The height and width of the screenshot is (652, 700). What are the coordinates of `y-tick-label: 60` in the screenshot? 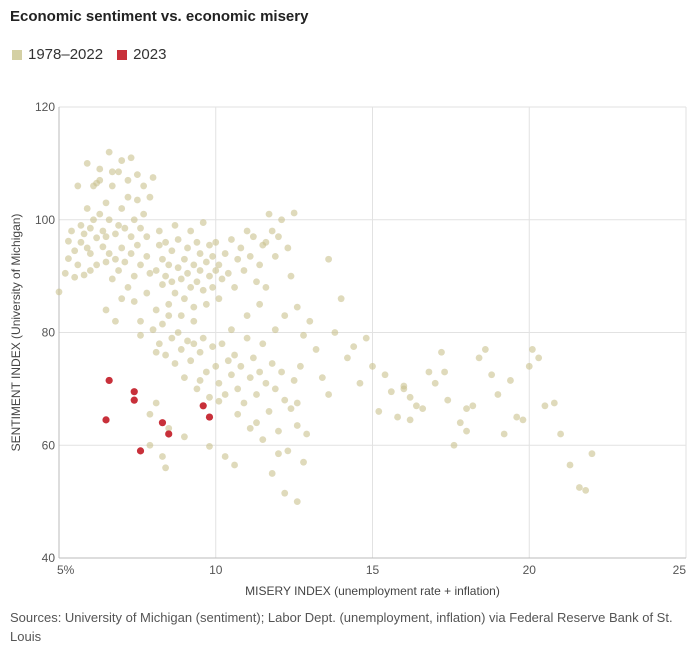 It's located at (49, 445).